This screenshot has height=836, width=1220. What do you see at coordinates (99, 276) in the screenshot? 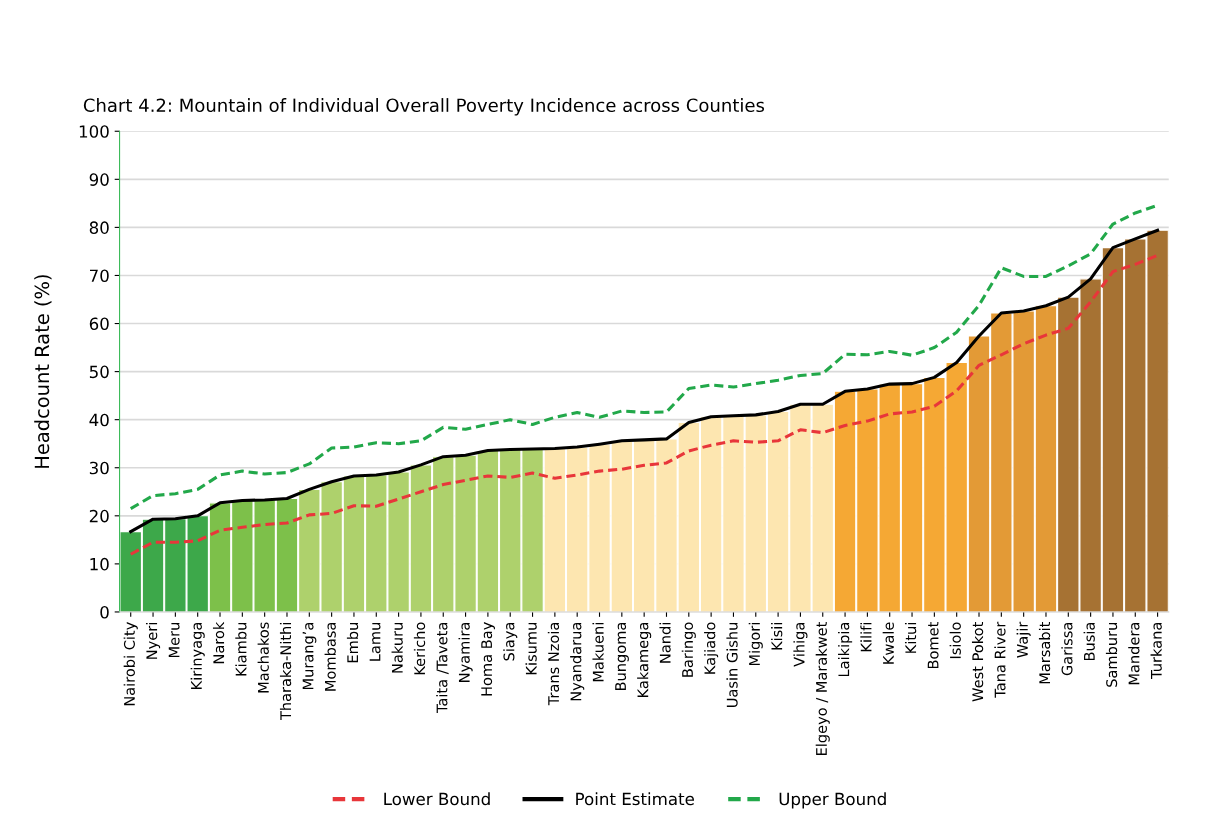
I see `y-tick-label: 70` at bounding box center [99, 276].